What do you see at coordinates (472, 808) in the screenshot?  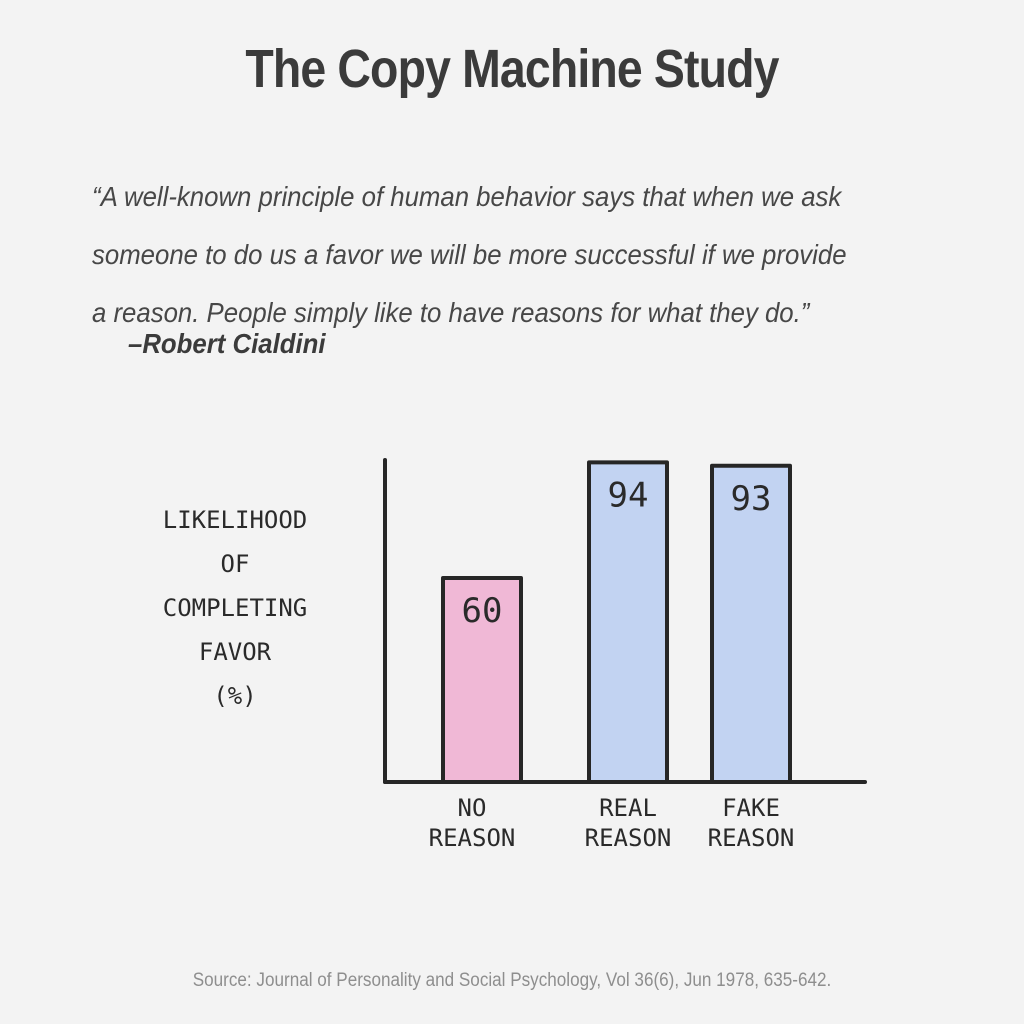 I see `x-tick-label: NO` at bounding box center [472, 808].